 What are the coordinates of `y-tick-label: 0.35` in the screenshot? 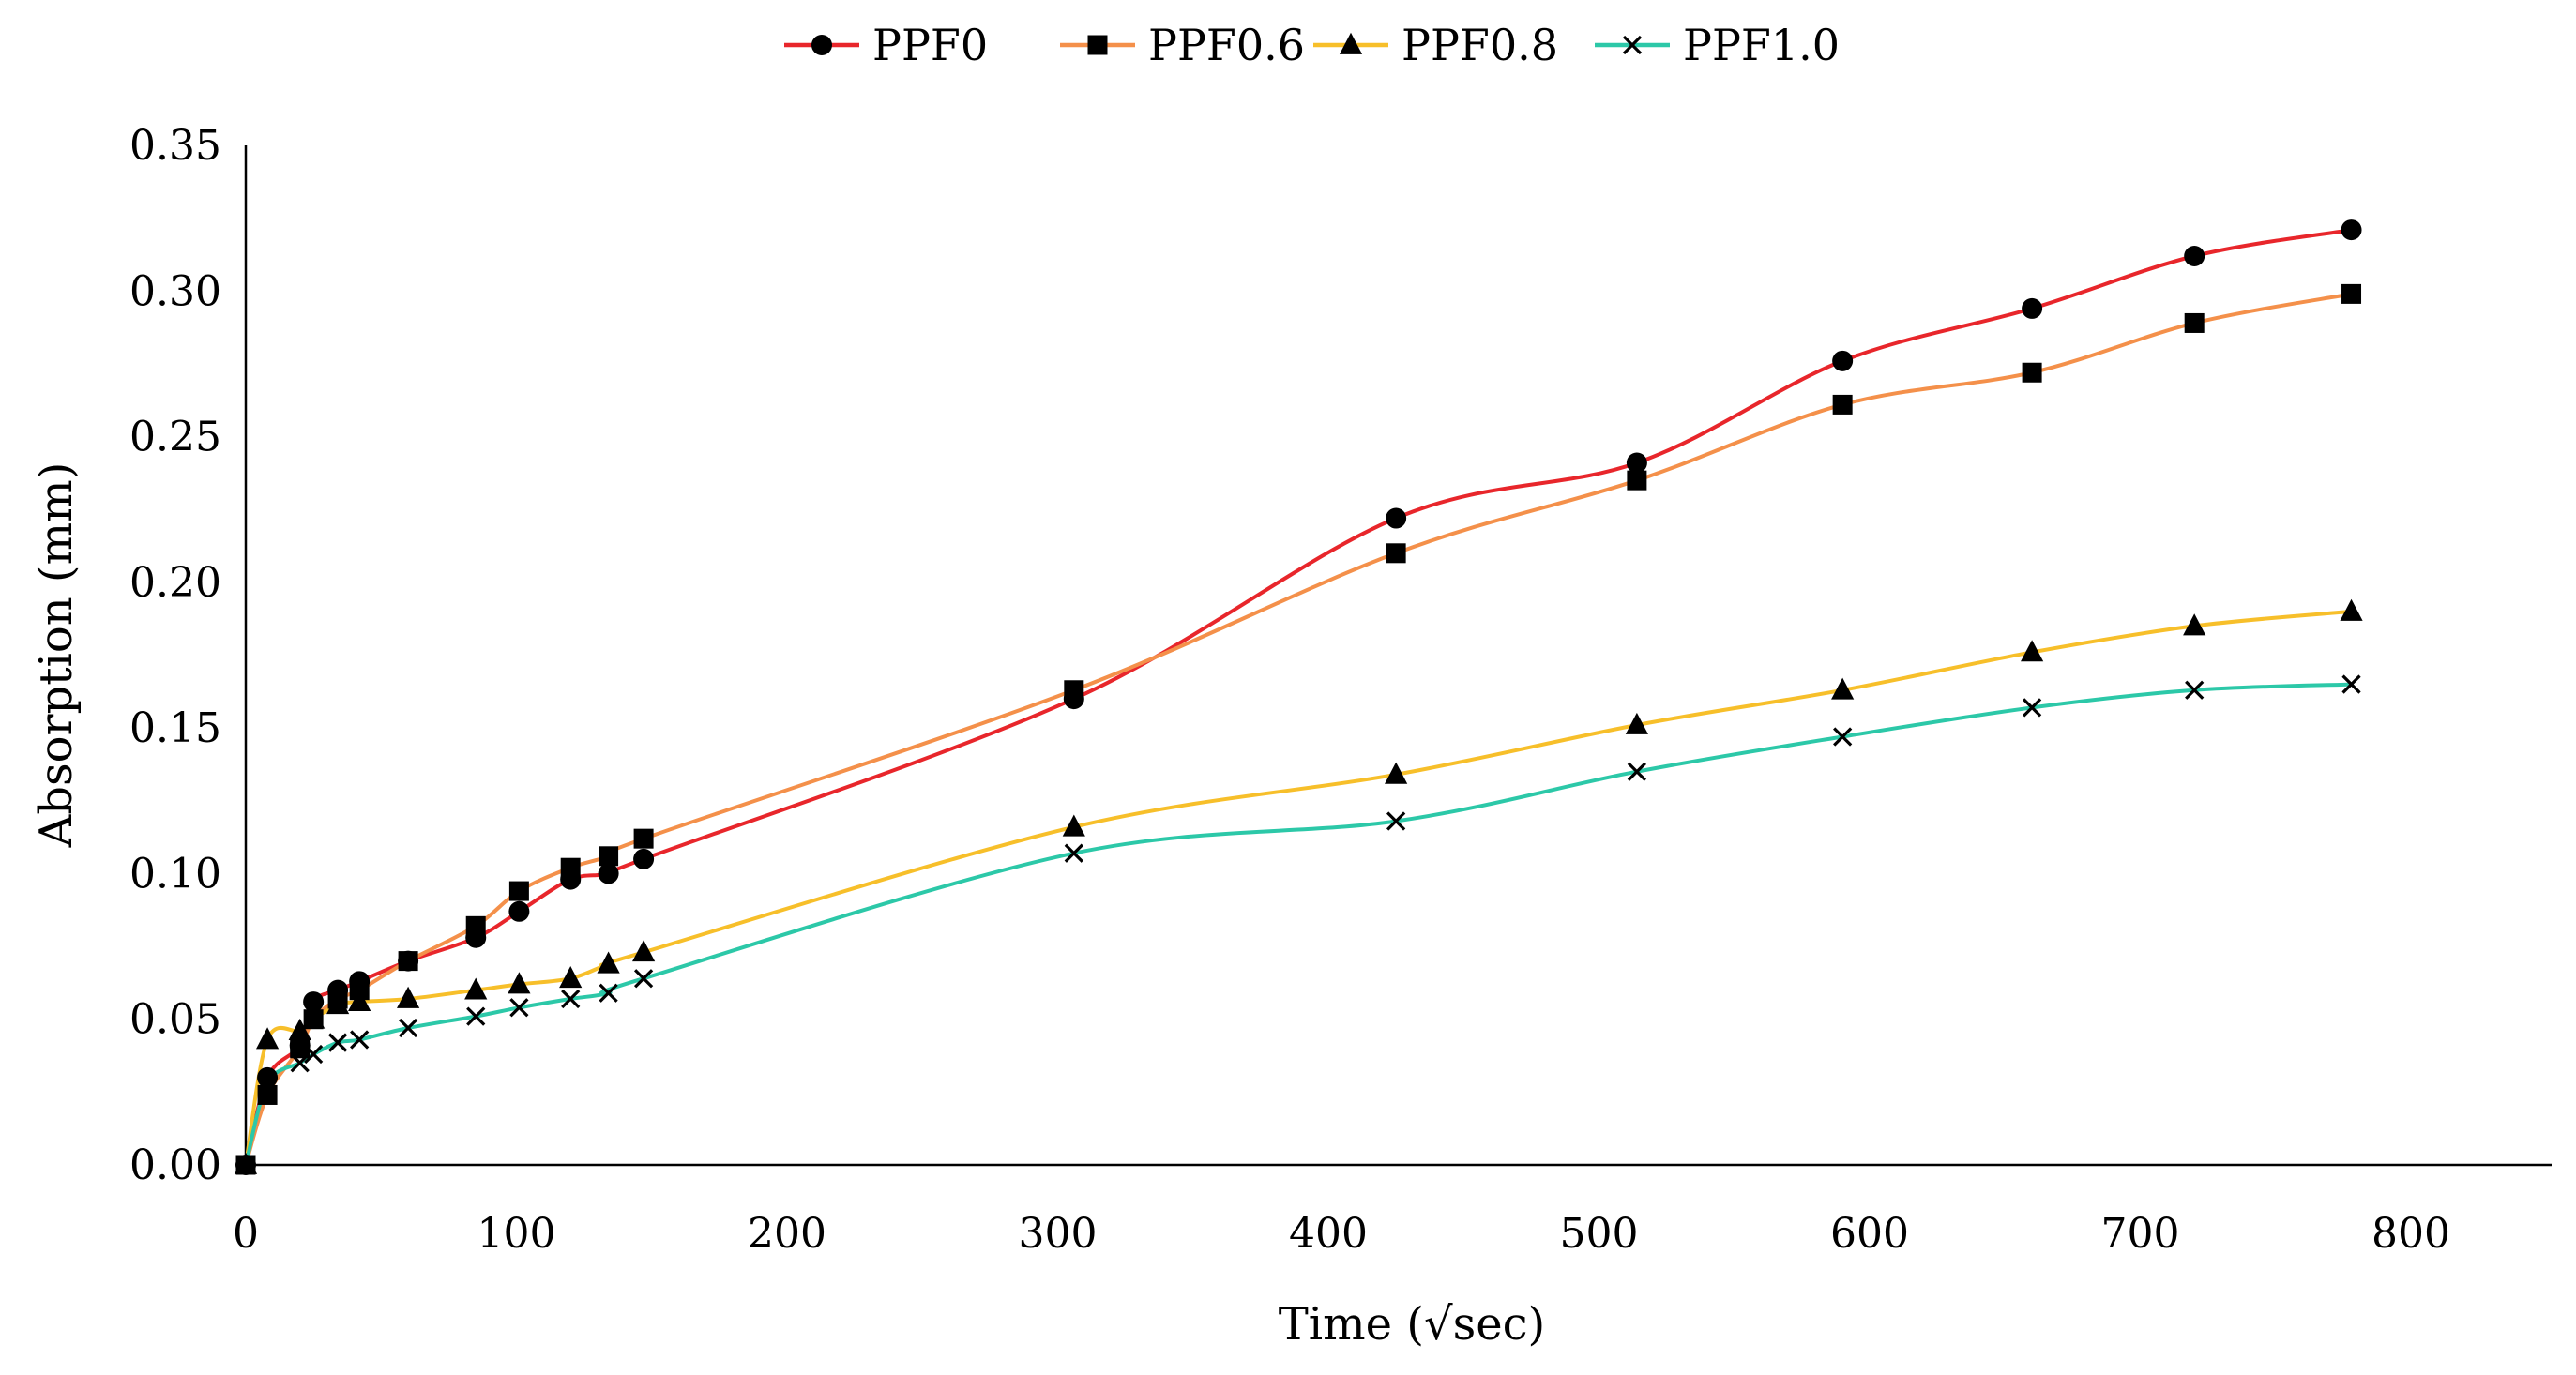 It's located at (175, 146).